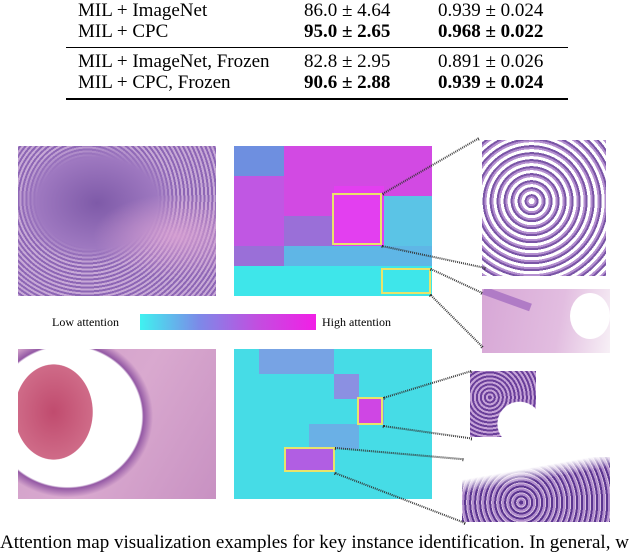 Image resolution: width=640 pixels, height=554 pixels. I want to click on attention-colorbar, so click(228, 322).